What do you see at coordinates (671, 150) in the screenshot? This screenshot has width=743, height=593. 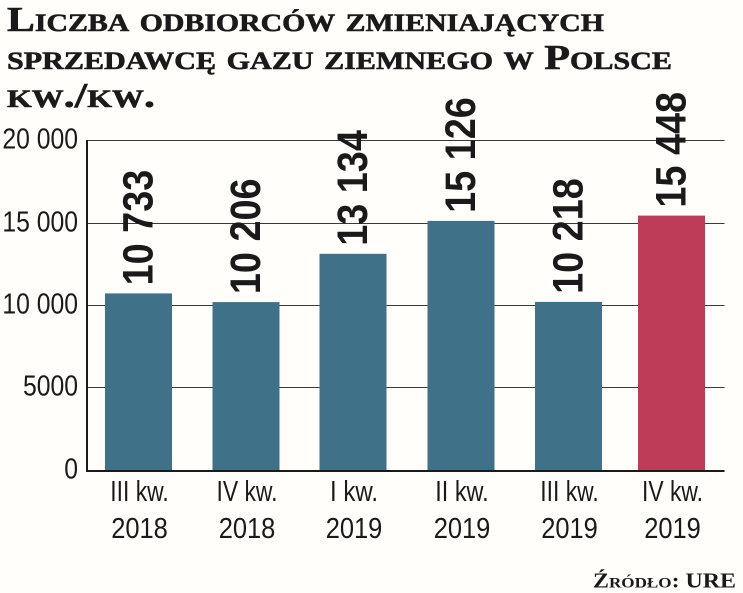 I see `svg-text: 15 448` at bounding box center [671, 150].